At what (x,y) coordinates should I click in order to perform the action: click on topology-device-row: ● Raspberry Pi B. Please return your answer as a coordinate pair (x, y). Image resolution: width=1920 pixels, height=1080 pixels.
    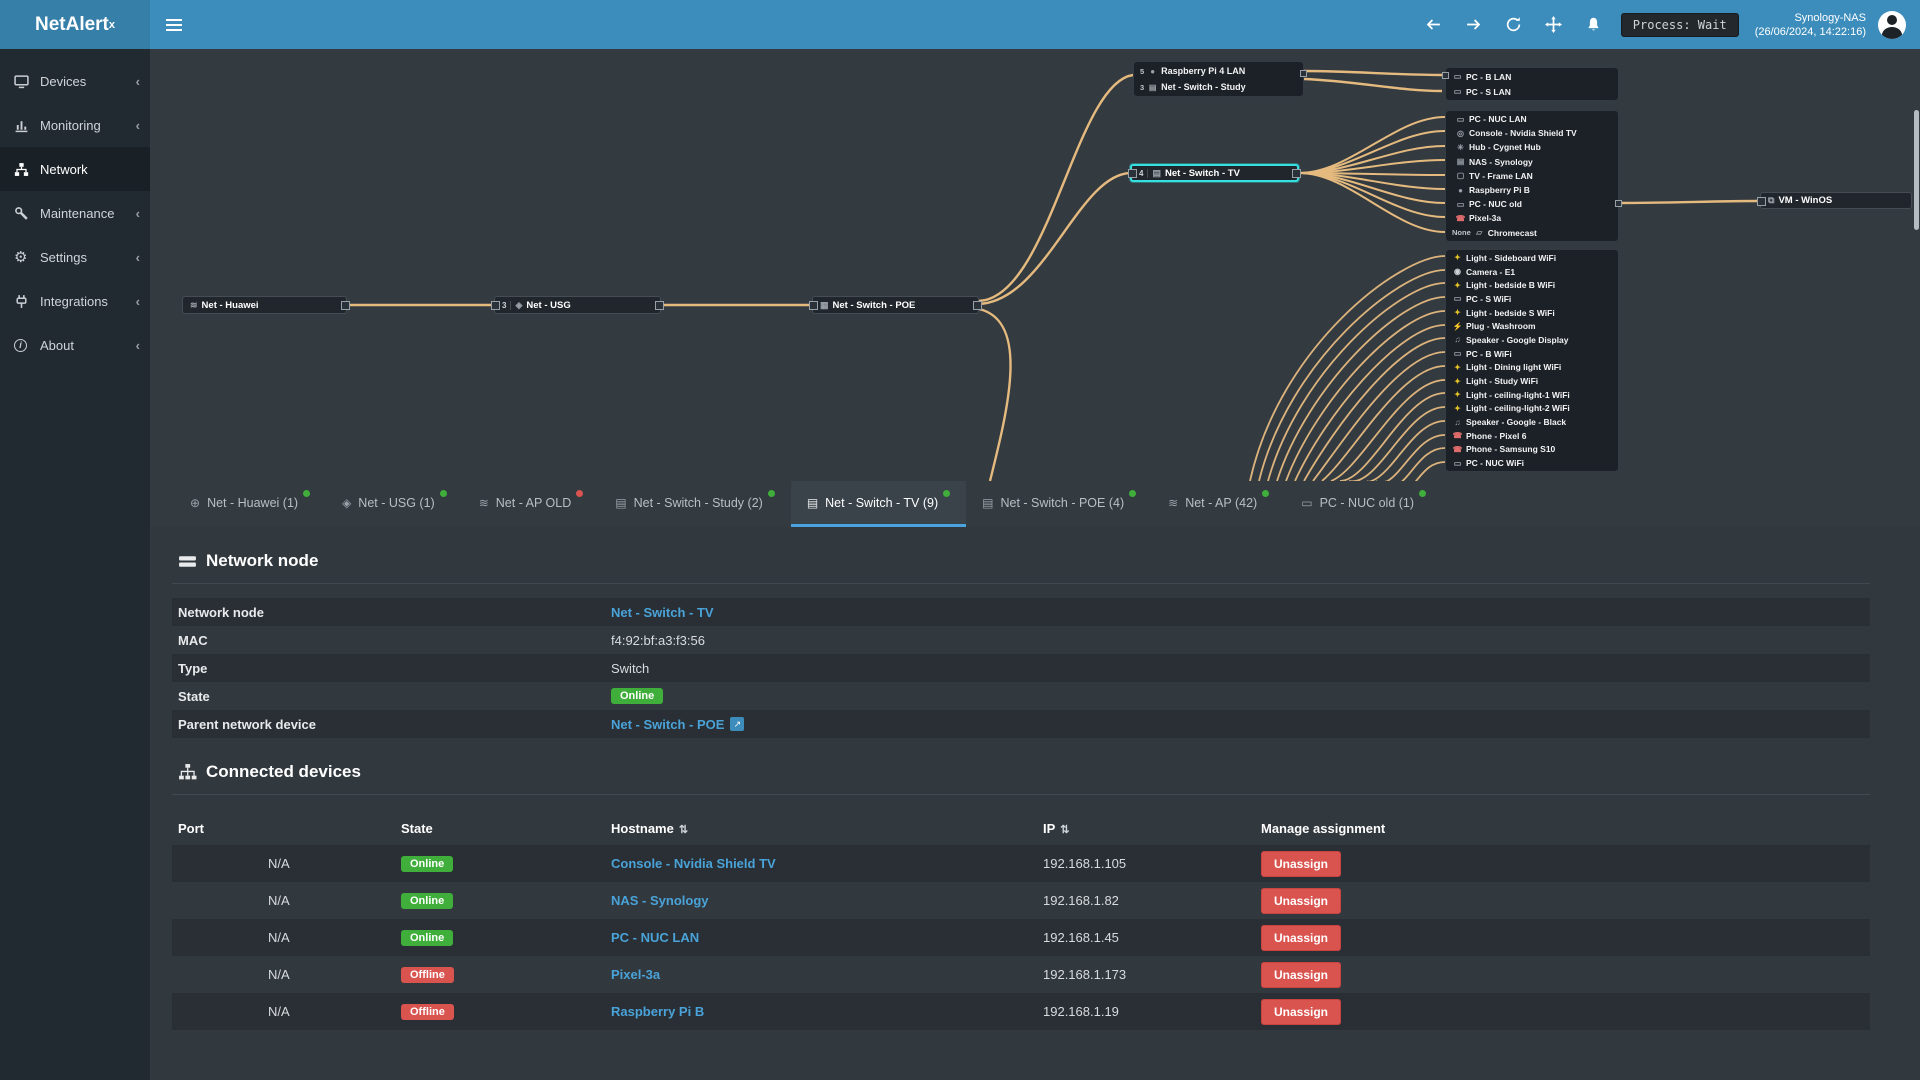
    Looking at the image, I should click on (1532, 190).